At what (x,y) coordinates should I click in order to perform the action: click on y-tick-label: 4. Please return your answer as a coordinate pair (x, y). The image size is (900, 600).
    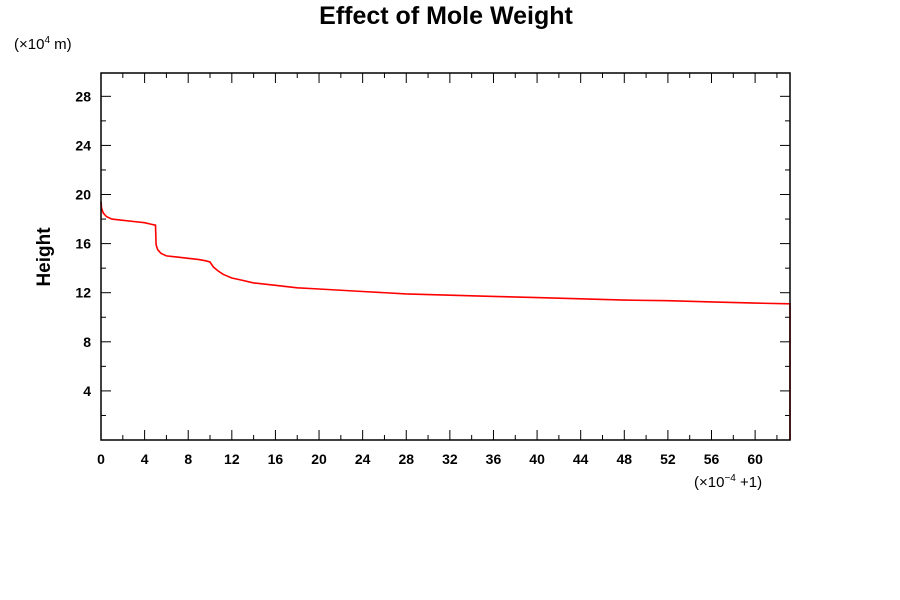
    Looking at the image, I should click on (87, 391).